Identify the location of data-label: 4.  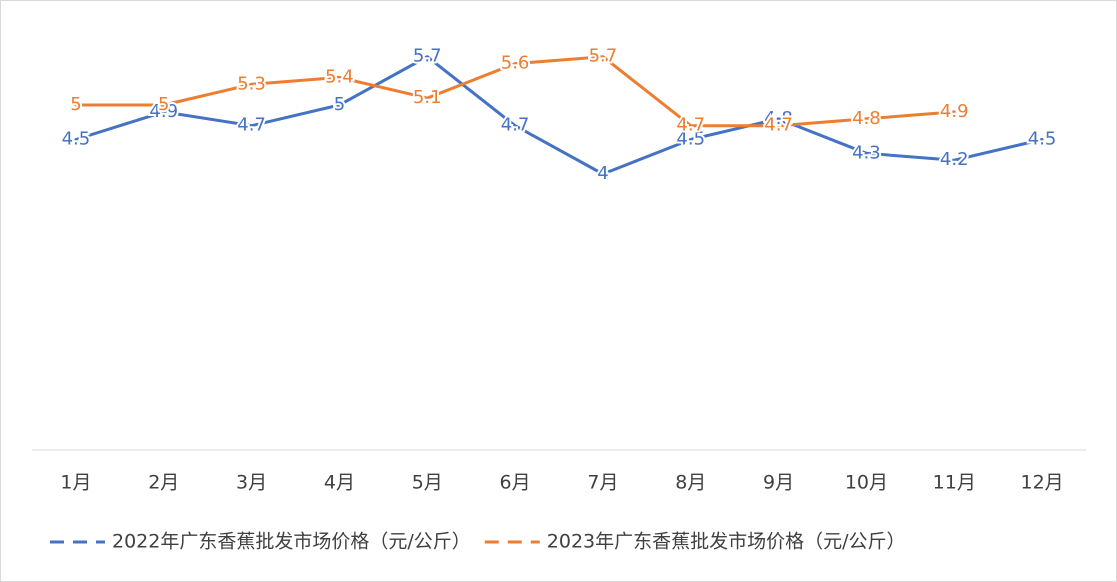
(602, 173).